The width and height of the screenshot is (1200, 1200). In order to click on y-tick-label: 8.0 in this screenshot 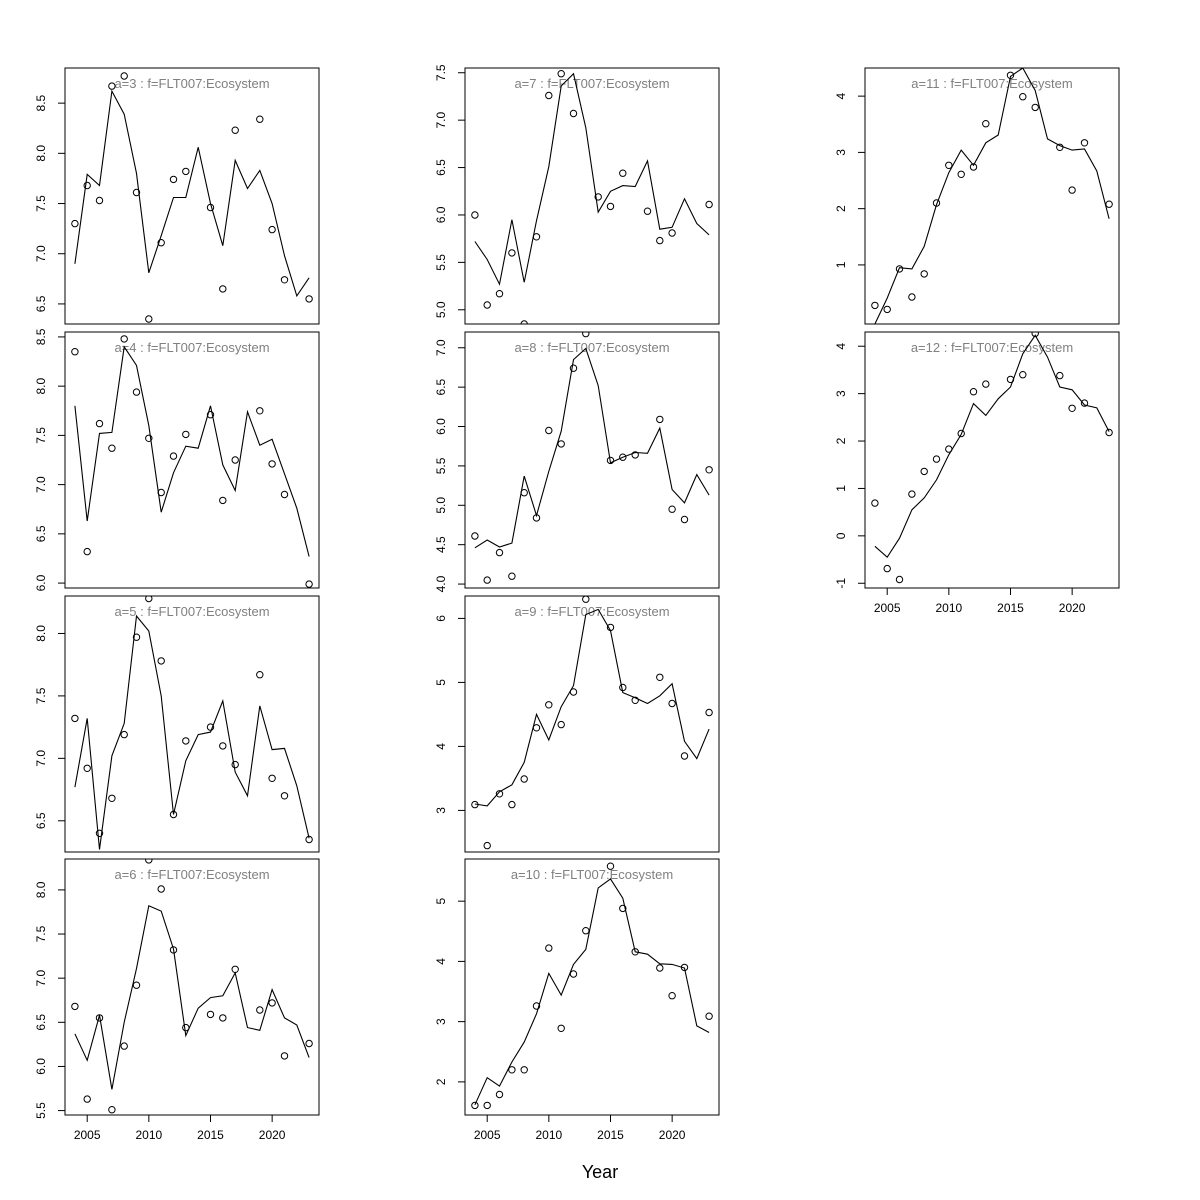, I will do `click(41, 889)`.